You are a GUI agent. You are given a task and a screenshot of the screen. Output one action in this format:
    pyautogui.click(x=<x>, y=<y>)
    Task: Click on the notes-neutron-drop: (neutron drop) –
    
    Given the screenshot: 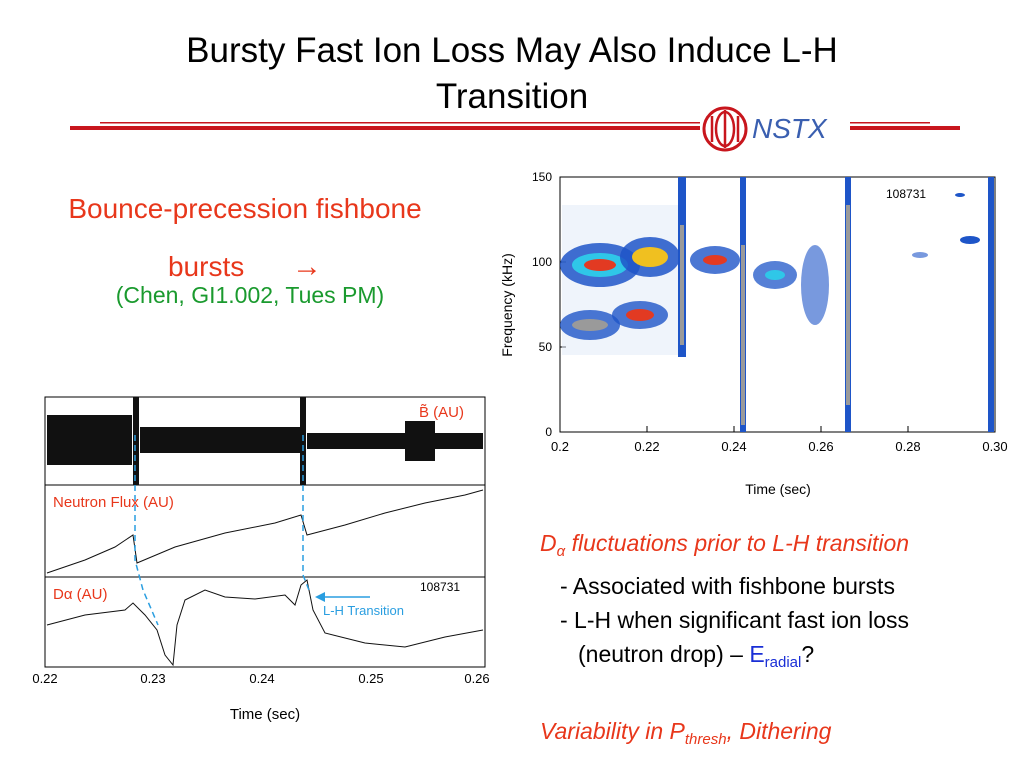 What is the action you would take?
    pyautogui.click(x=664, y=654)
    